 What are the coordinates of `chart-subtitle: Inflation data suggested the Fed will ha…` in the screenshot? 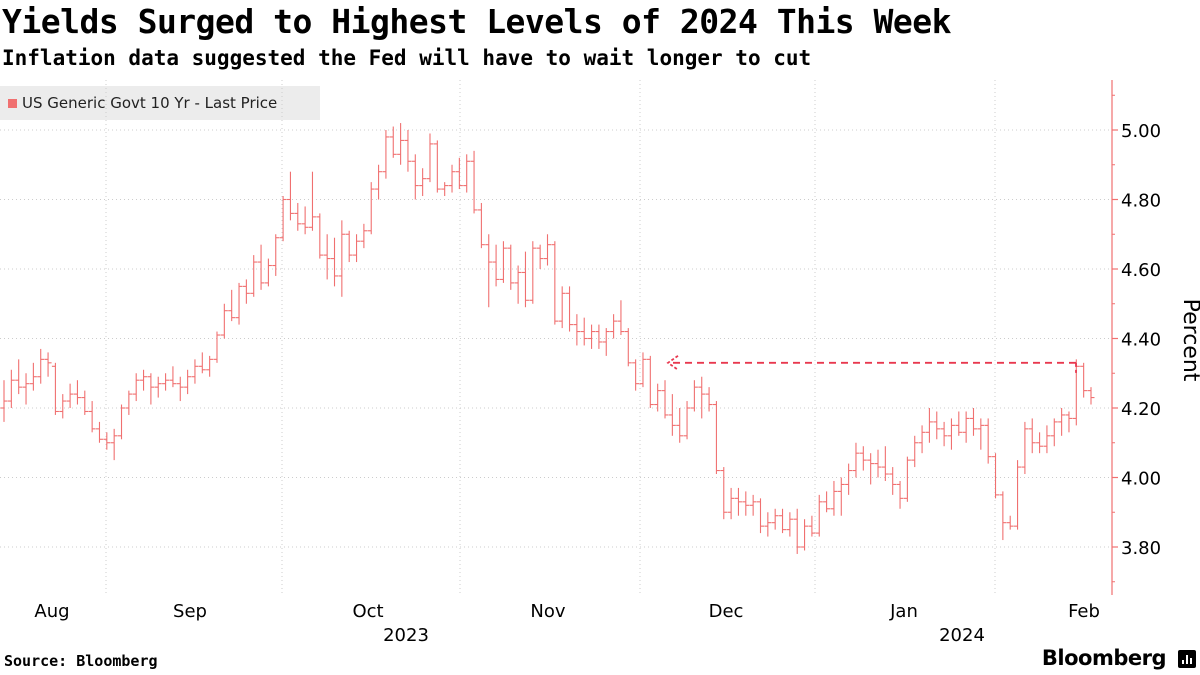 It's located at (407, 58).